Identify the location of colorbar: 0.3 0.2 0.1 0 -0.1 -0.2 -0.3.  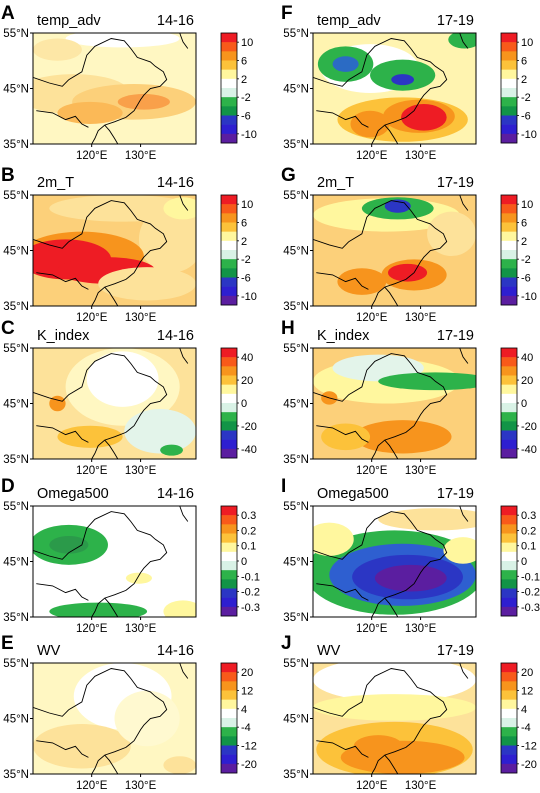
(520, 561).